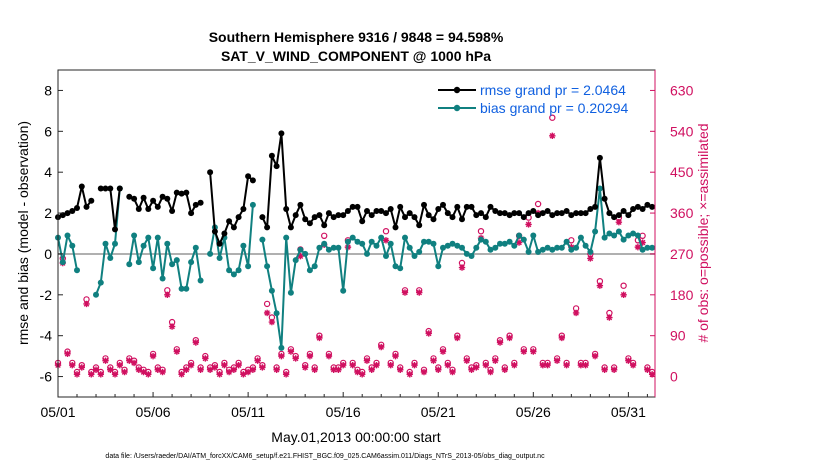 Image resolution: width=830 pixels, height=470 pixels. Describe the element at coordinates (48, 172) in the screenshot. I see `y-tick-label: 4` at that location.